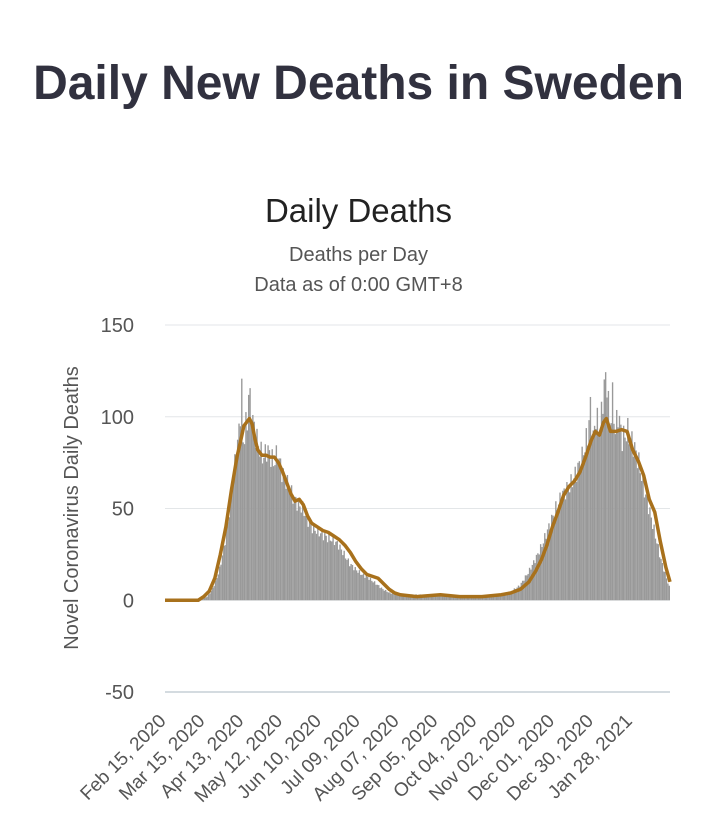  What do you see at coordinates (358, 285) in the screenshot?
I see `chart-subtitle-date: Data as of 0:00 GMT+8` at bounding box center [358, 285].